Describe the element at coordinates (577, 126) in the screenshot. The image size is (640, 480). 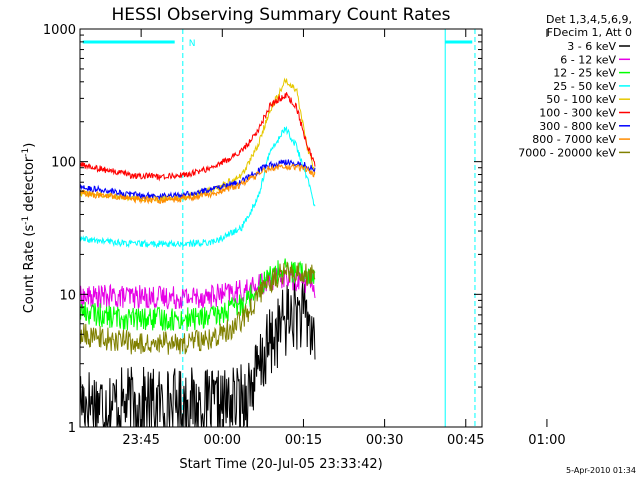
I see `legend-label: 300 - 800 keV` at that location.